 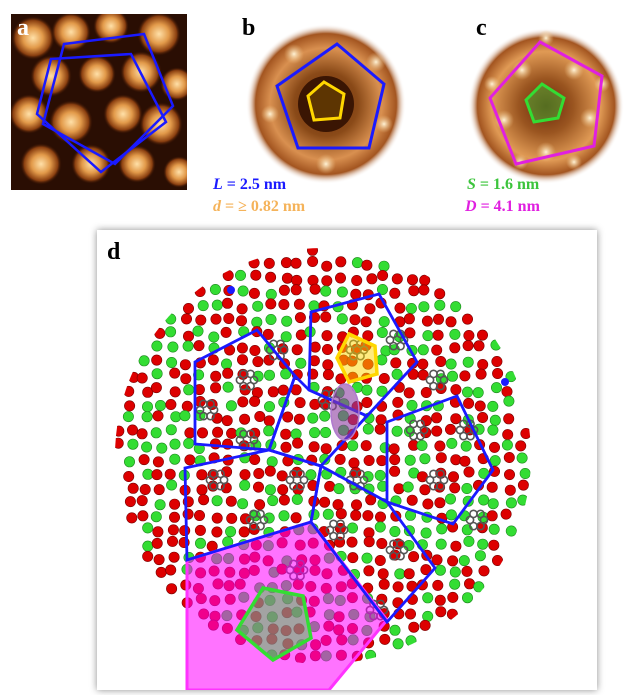 I want to click on symbol-D: D, so click(x=471, y=206).